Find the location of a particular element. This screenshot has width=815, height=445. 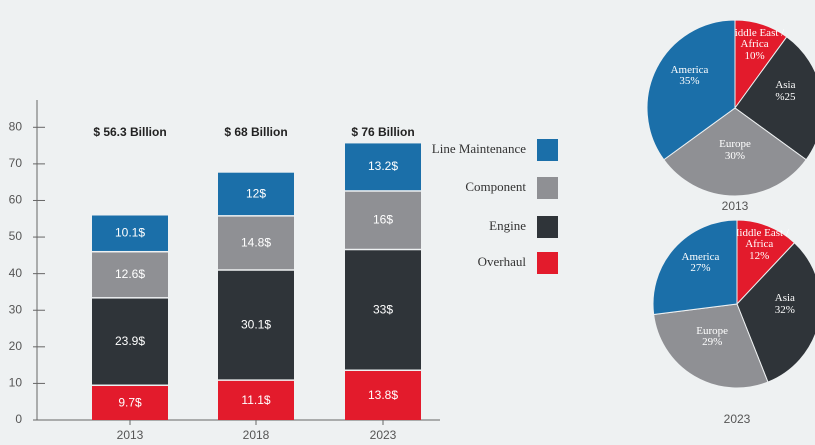

value-label: 11.1$ is located at coordinates (255, 400).